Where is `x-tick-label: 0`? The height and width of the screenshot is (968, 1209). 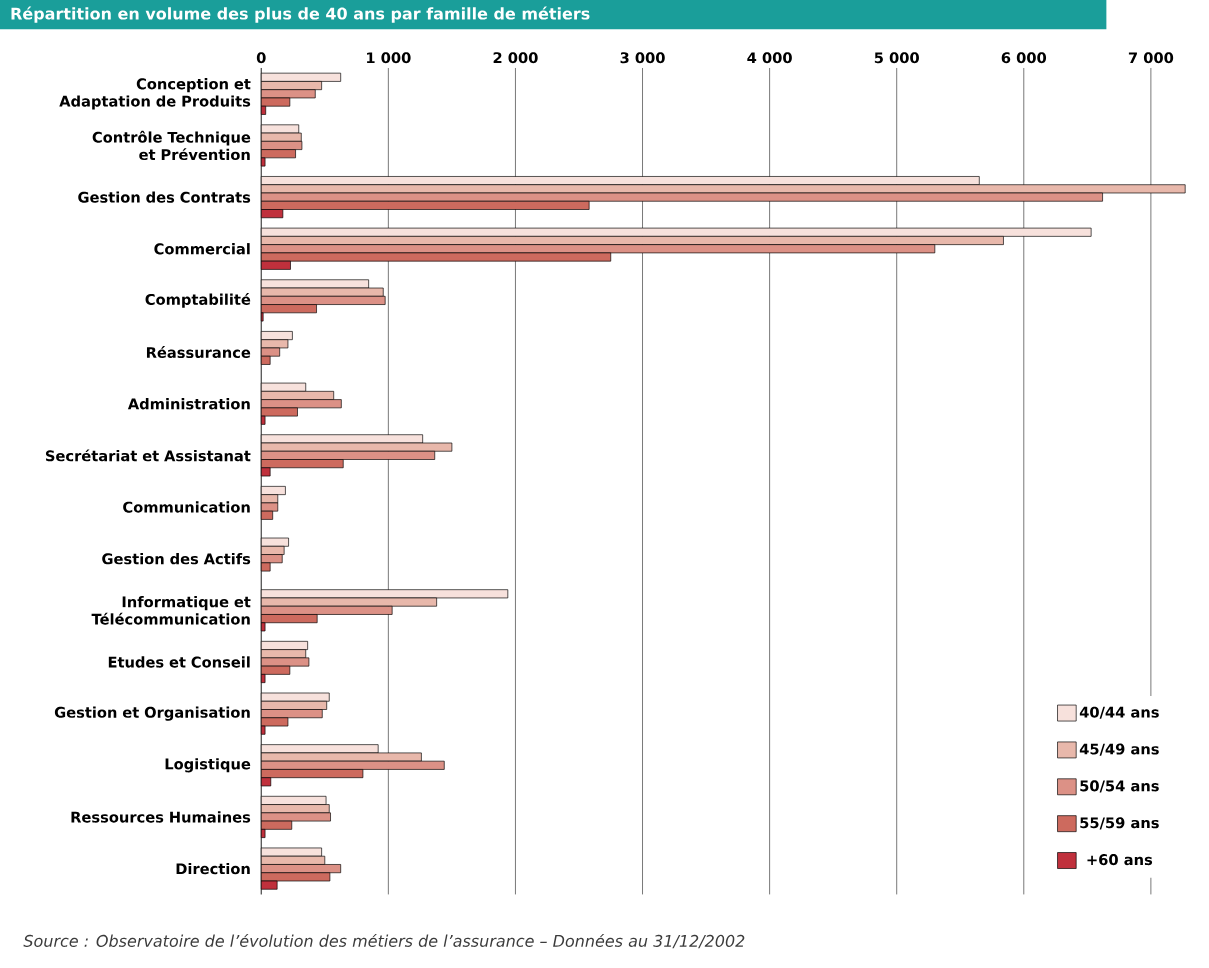
x-tick-label: 0 is located at coordinates (261, 58).